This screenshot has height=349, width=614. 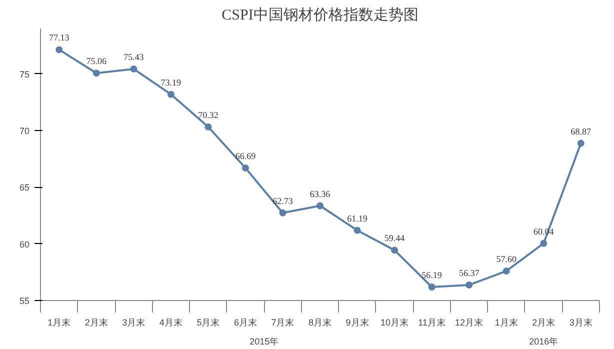 What do you see at coordinates (320, 323) in the screenshot?
I see `x-tick-label: 8月末` at bounding box center [320, 323].